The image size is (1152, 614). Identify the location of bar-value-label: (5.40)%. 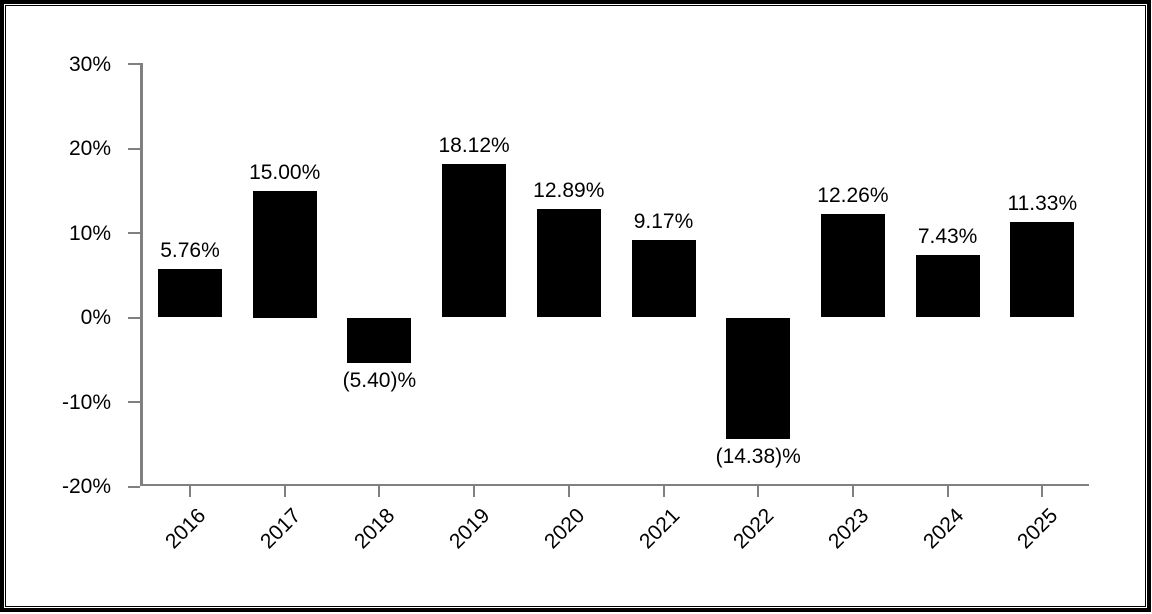
(379, 381).